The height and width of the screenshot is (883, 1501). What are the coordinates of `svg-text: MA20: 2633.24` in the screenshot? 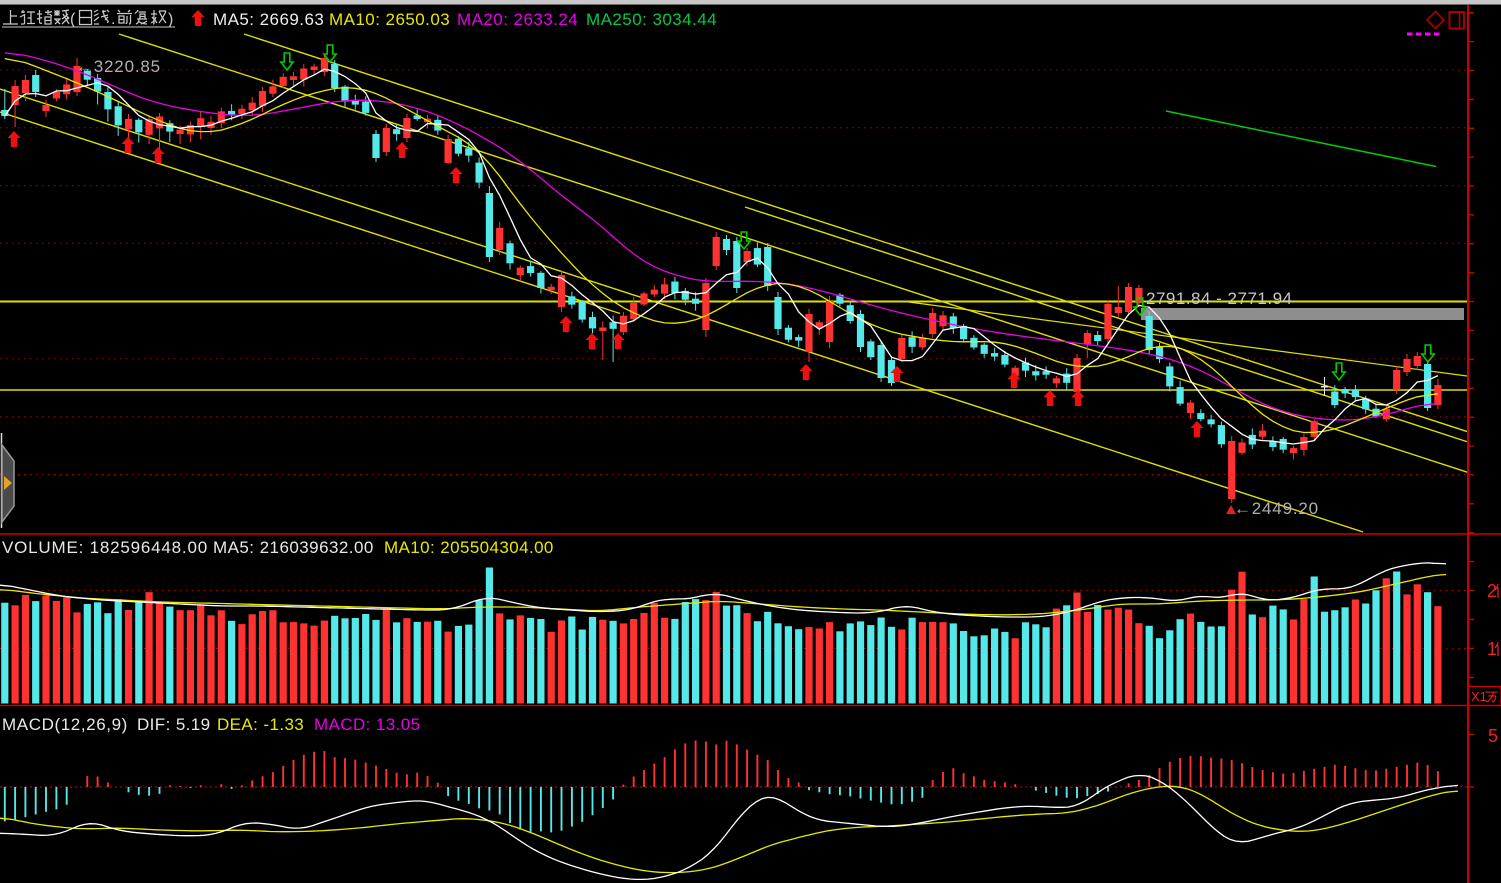 It's located at (517, 19).